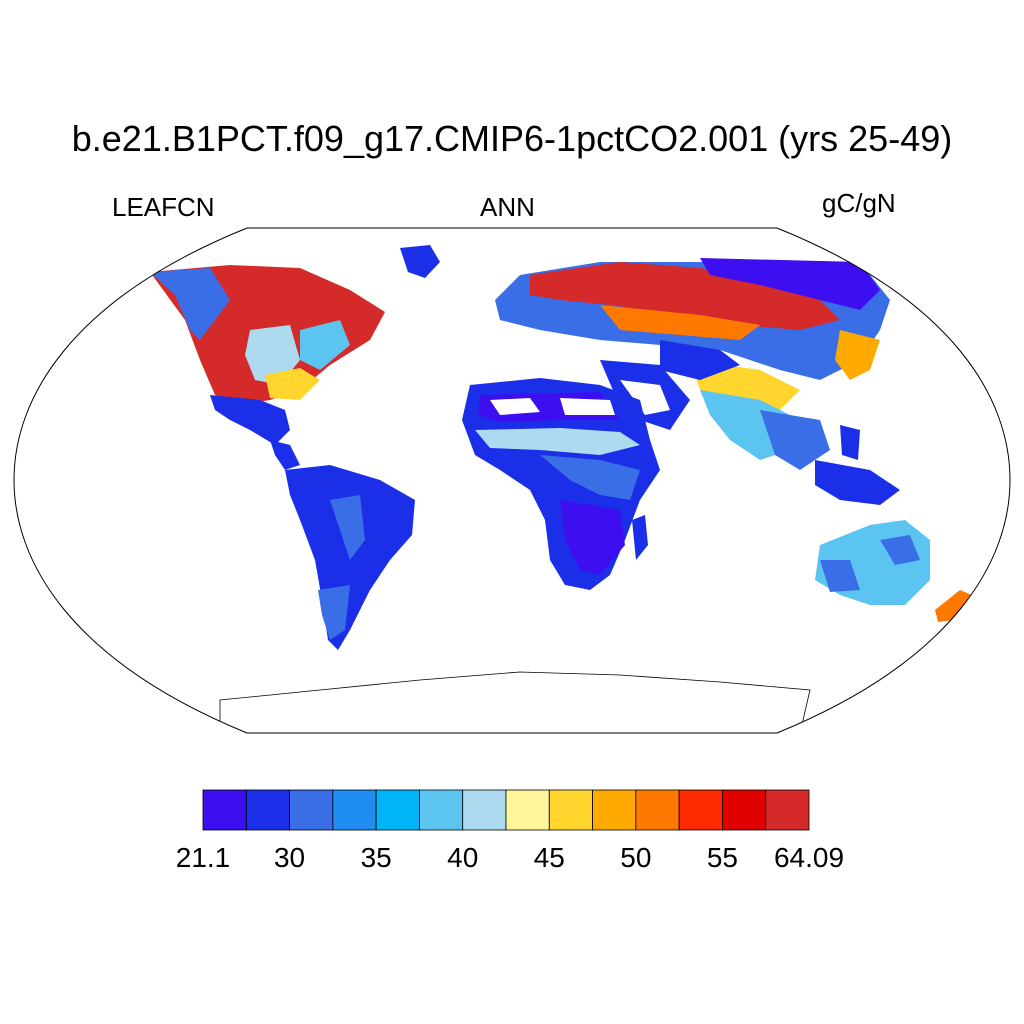  Describe the element at coordinates (722, 857) in the screenshot. I see `colorbar-tick-label: 55` at that location.